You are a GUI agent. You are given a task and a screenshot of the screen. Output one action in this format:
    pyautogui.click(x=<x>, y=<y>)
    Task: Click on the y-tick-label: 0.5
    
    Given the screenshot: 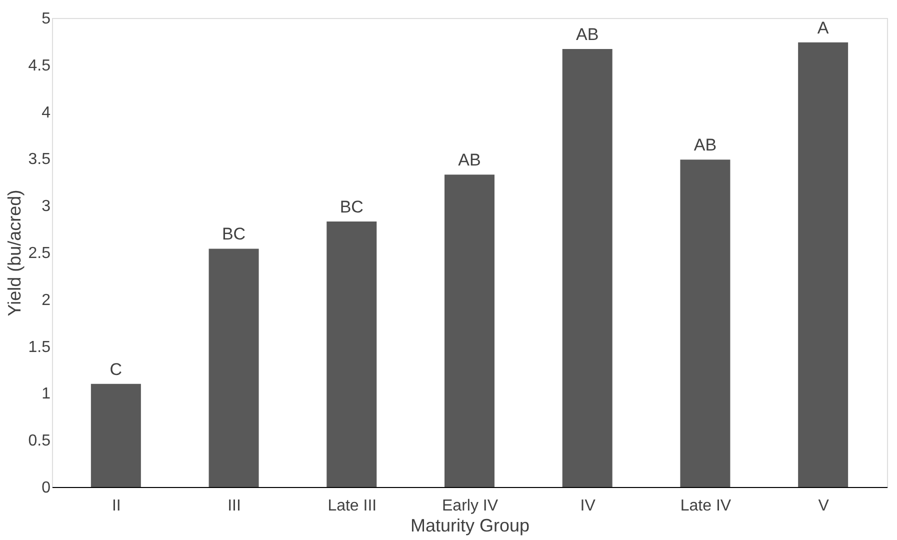 What is the action you would take?
    pyautogui.click(x=39, y=441)
    